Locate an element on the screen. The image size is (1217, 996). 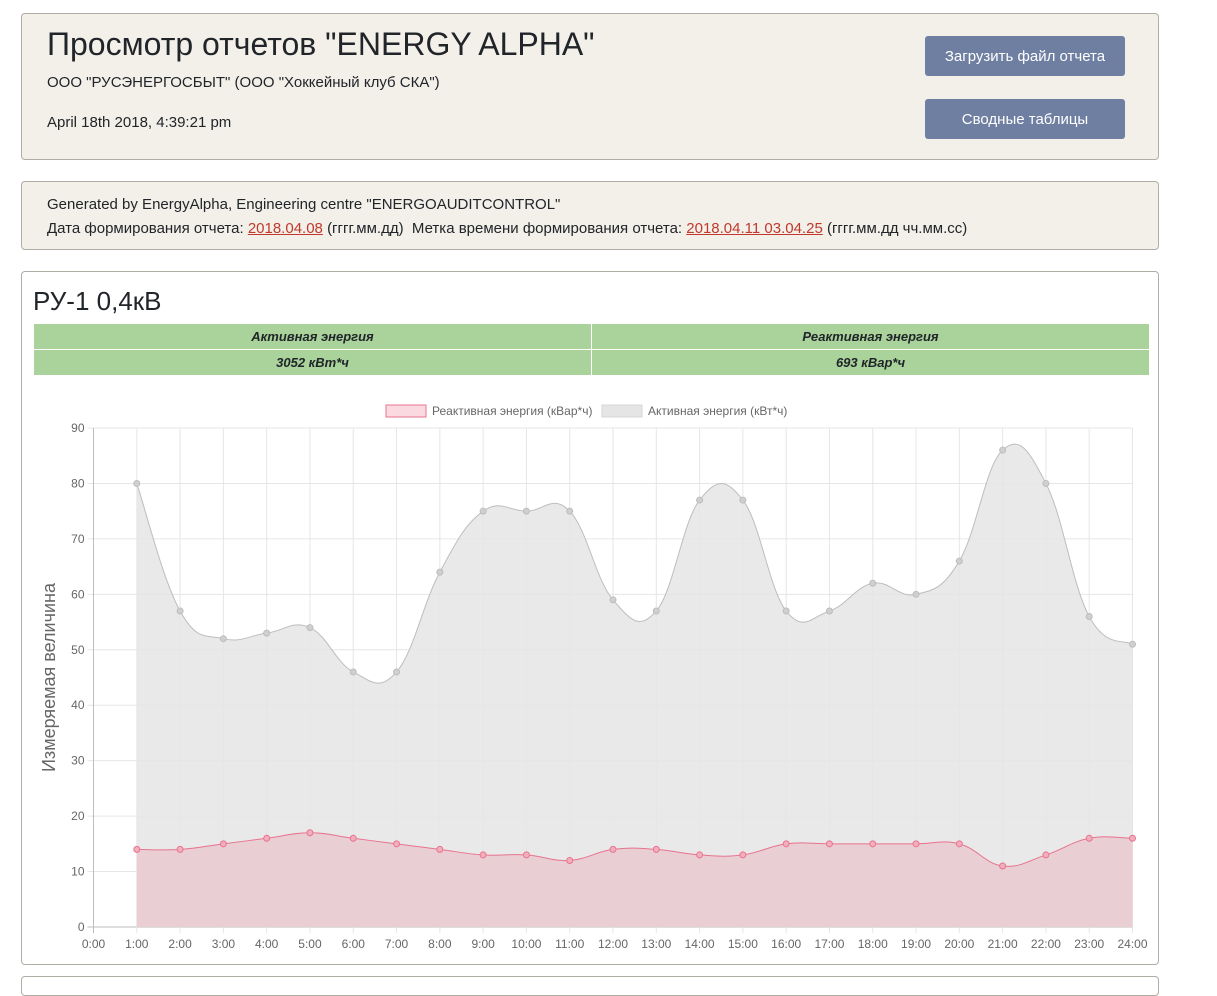
x-tick-label: 12:00 is located at coordinates (613, 944).